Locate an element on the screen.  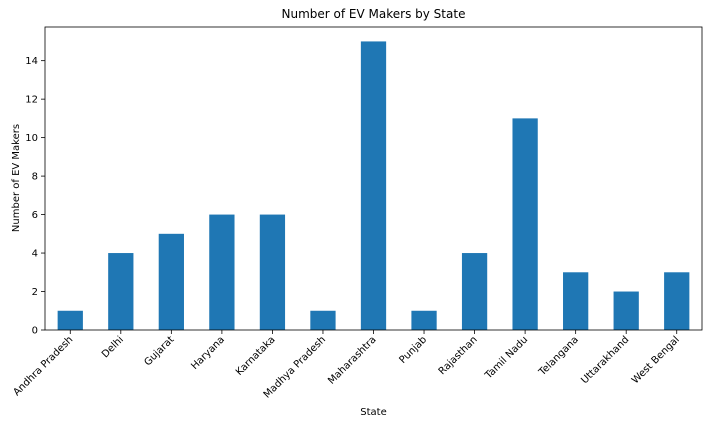
x-tick-label: Gujarat is located at coordinates (159, 351).